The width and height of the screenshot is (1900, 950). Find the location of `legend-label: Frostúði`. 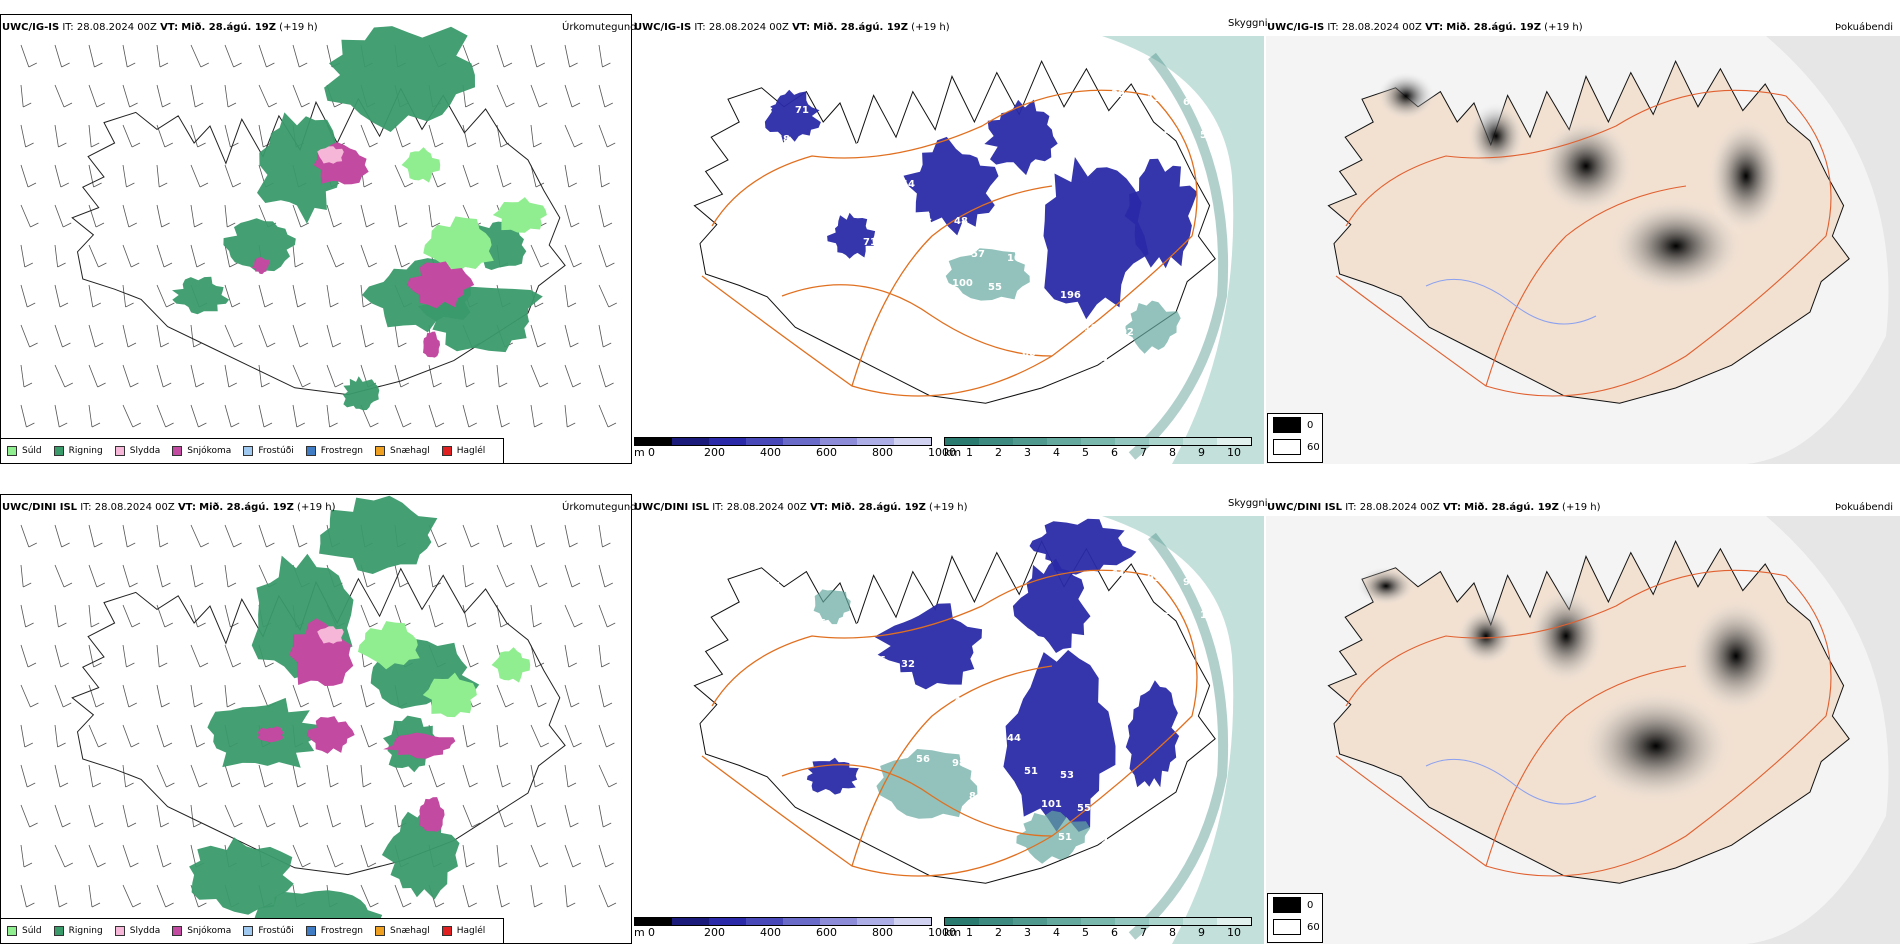

legend-label: Frostúði is located at coordinates (276, 451).